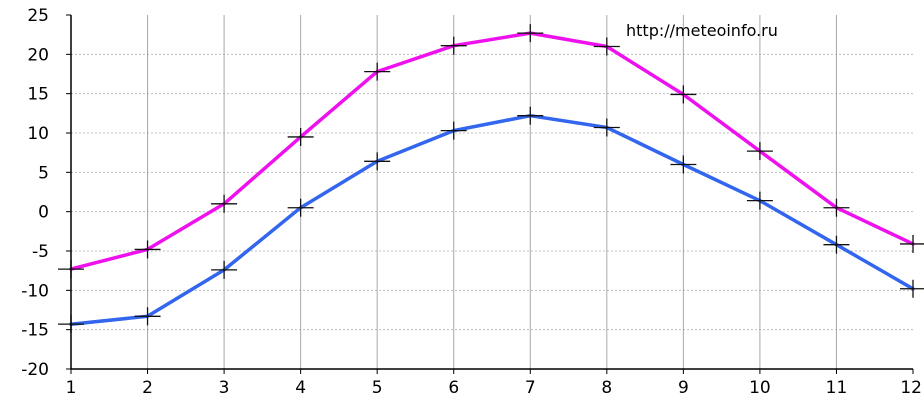 The image size is (924, 400). What do you see at coordinates (377, 388) in the screenshot?
I see `x-tick-label: 5` at bounding box center [377, 388].